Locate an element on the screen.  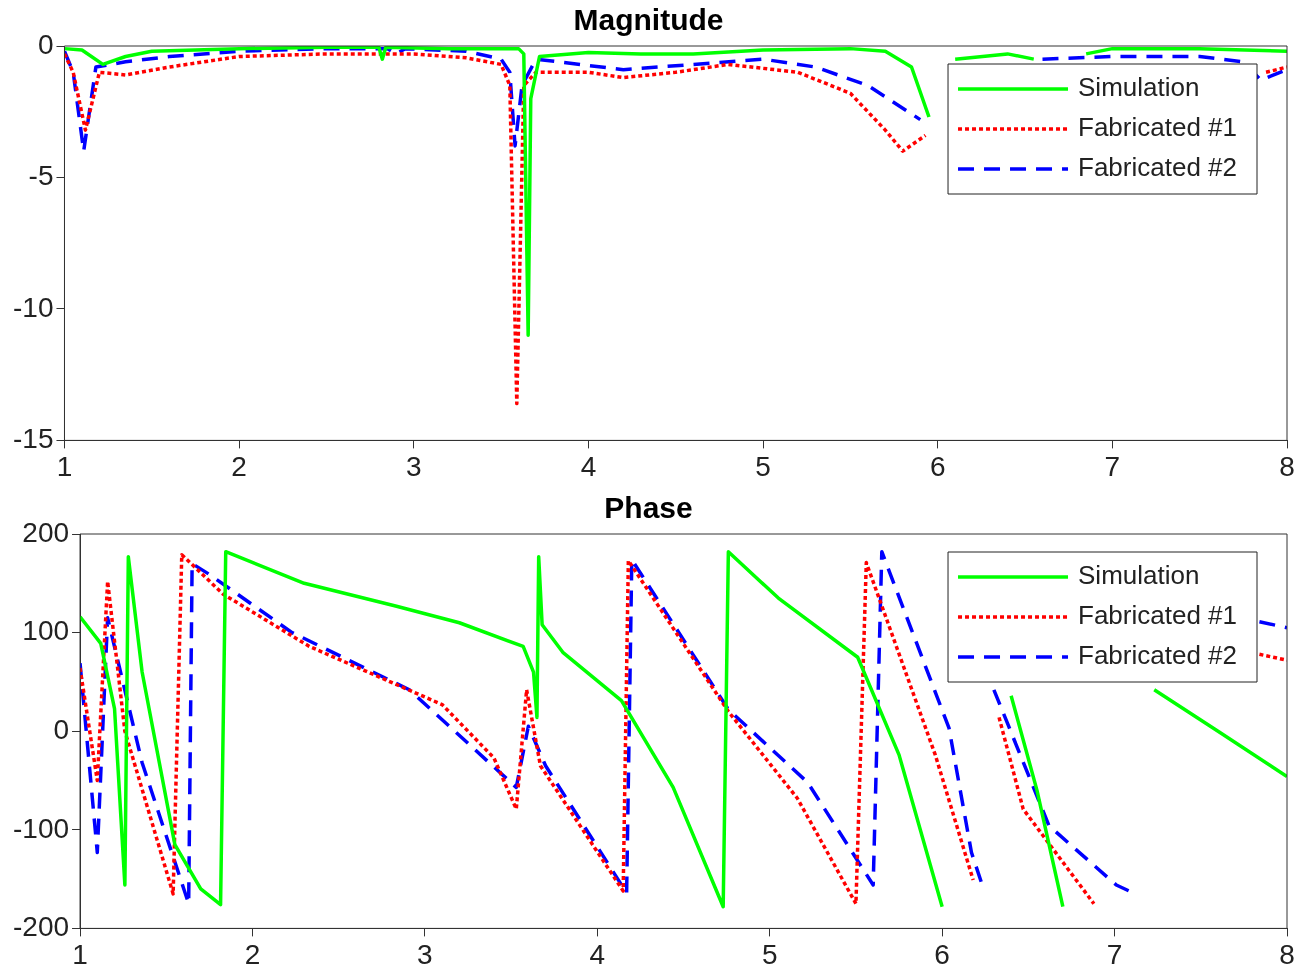
y-tick-label: -15 is located at coordinates (33, 439).